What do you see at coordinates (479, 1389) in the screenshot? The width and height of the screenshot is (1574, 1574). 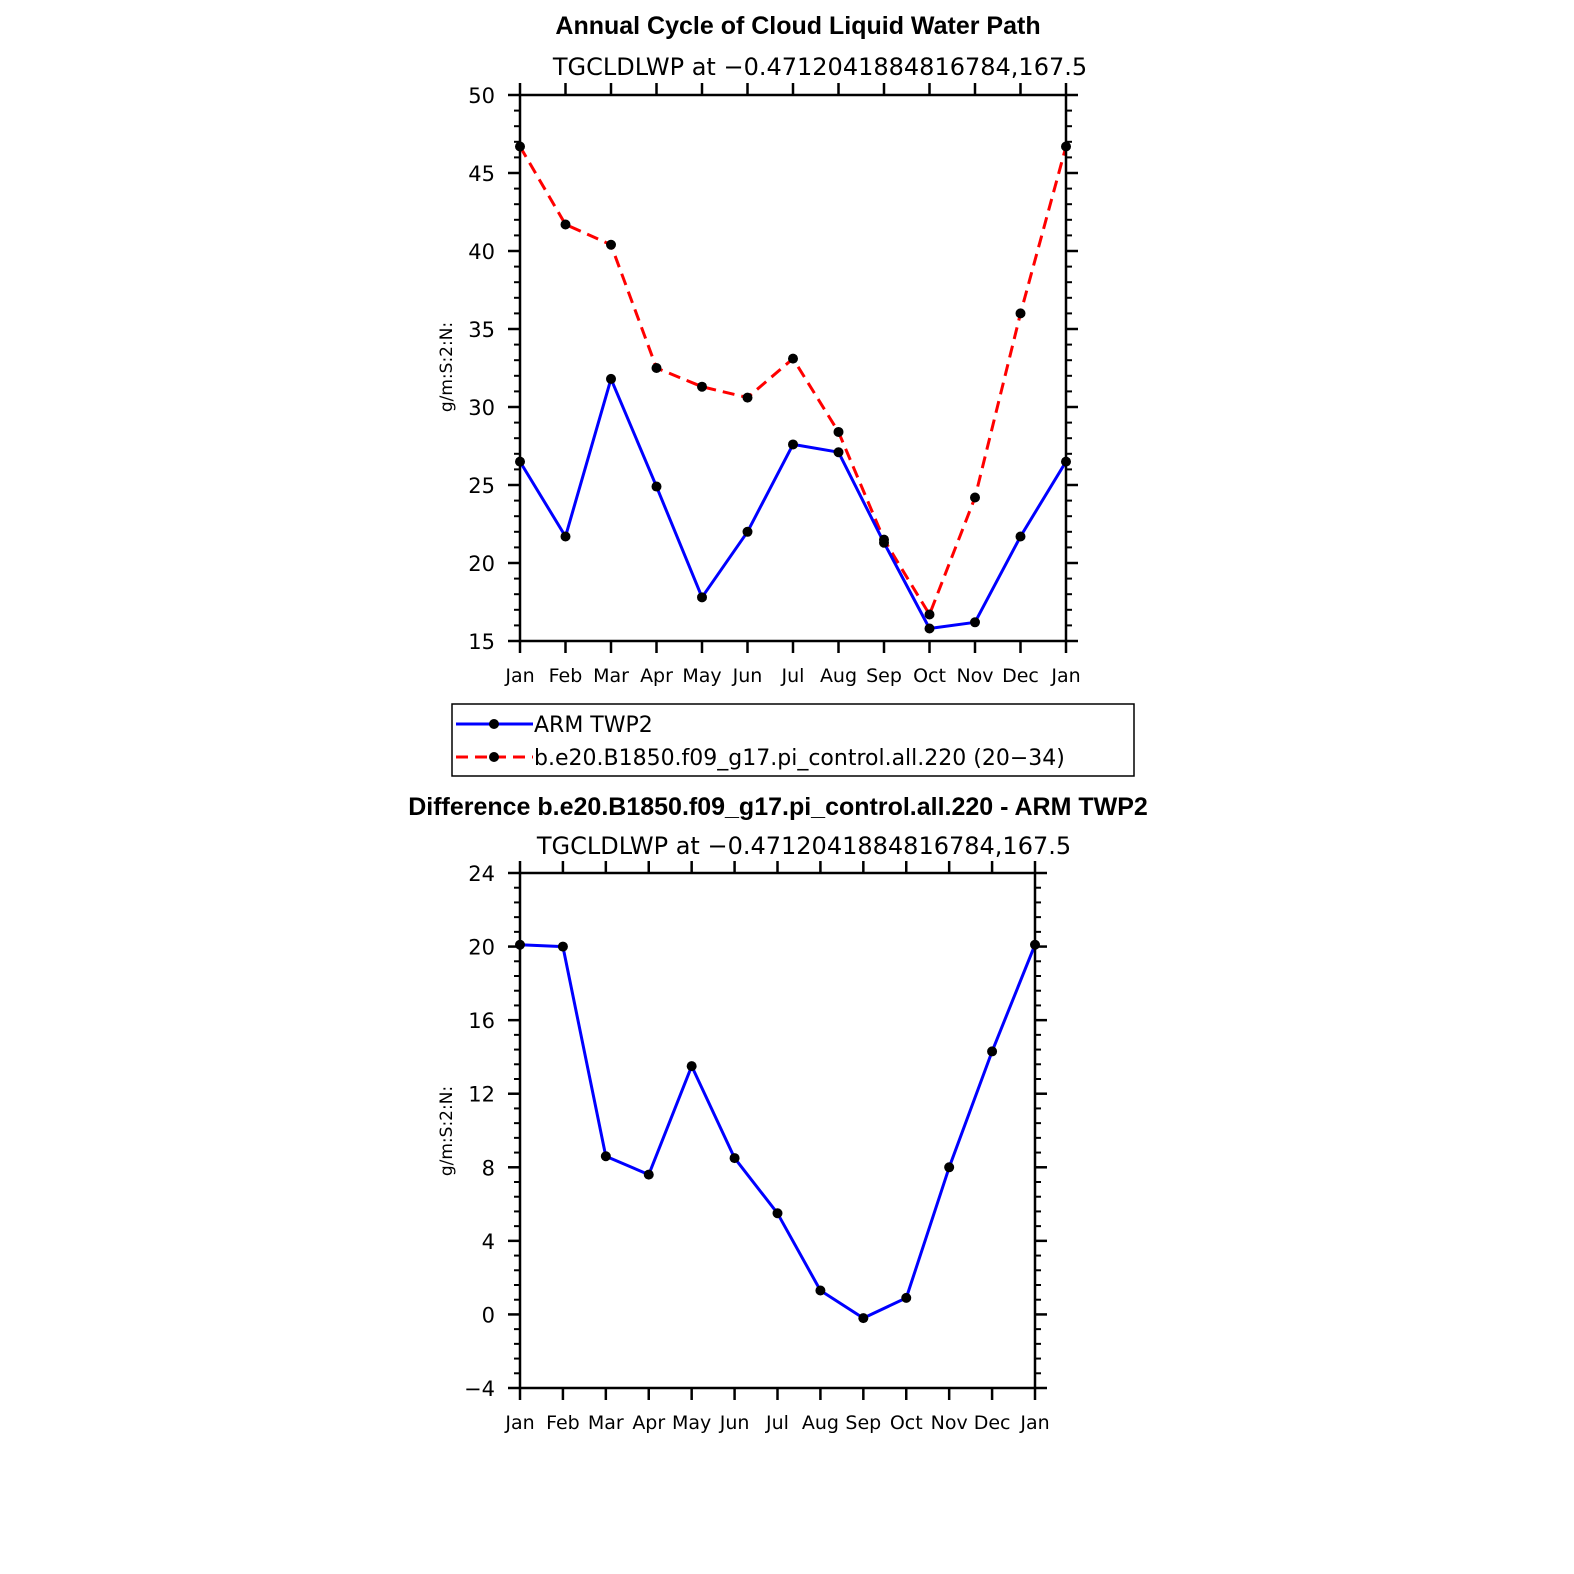 I see `ytick-label: −4` at bounding box center [479, 1389].